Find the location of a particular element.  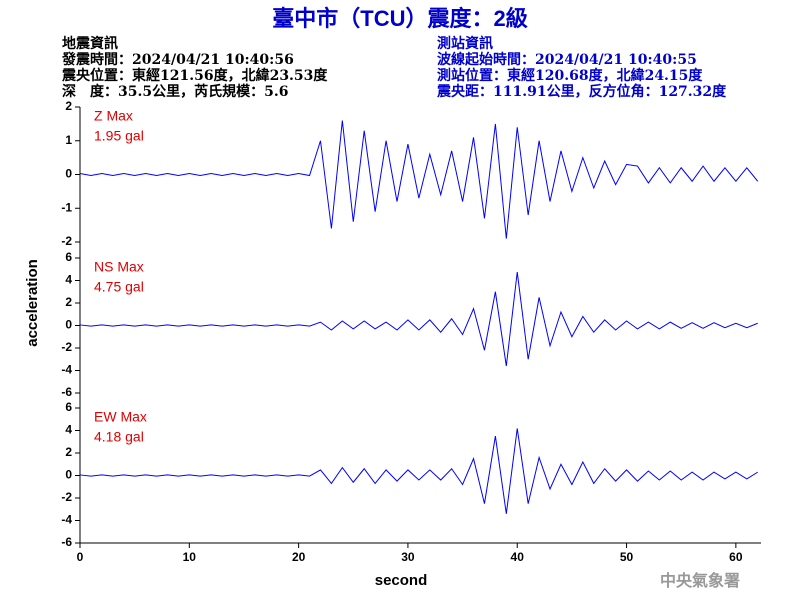

x-tick-label: 0 is located at coordinates (80, 557).